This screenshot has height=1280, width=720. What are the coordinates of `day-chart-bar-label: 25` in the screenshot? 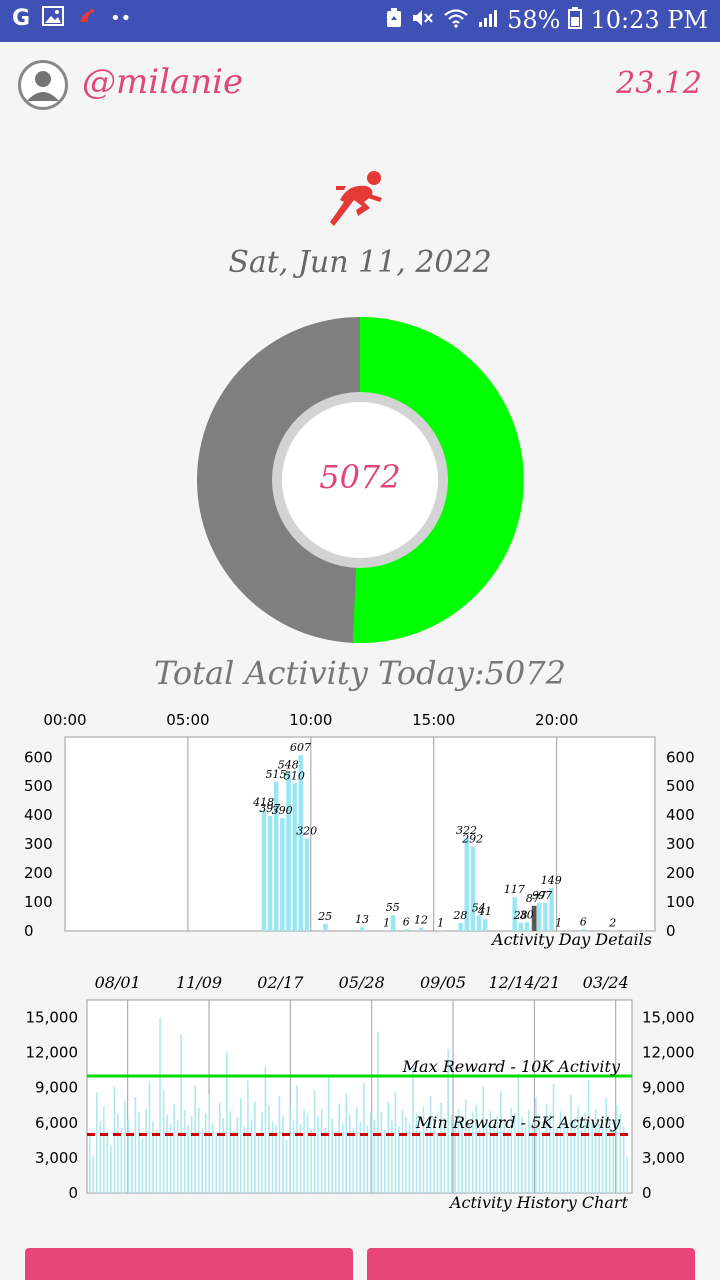 It's located at (324, 916).